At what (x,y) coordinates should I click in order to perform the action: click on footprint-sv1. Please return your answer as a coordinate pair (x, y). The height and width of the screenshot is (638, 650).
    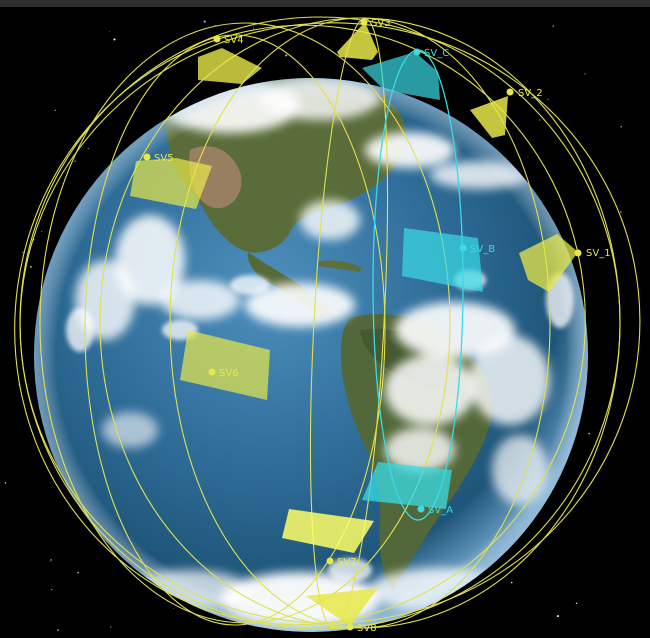
    Looking at the image, I should click on (548, 263).